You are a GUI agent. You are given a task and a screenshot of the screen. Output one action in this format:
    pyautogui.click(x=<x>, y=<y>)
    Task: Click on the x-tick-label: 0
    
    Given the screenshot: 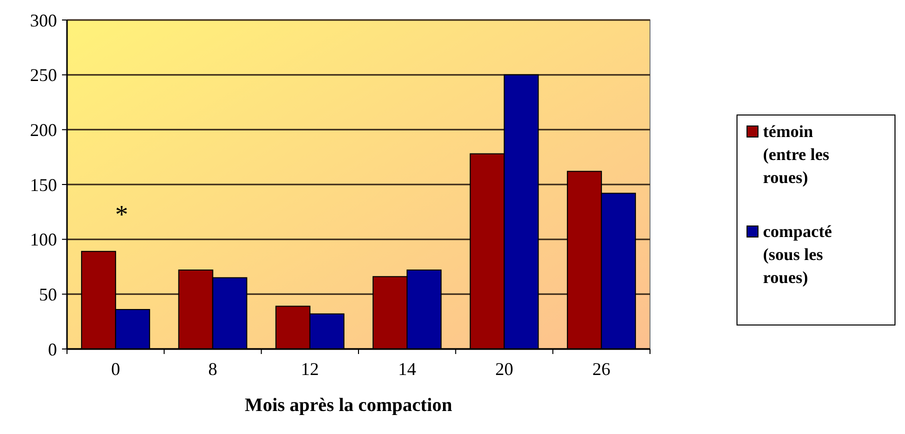 What is the action you would take?
    pyautogui.click(x=115, y=369)
    